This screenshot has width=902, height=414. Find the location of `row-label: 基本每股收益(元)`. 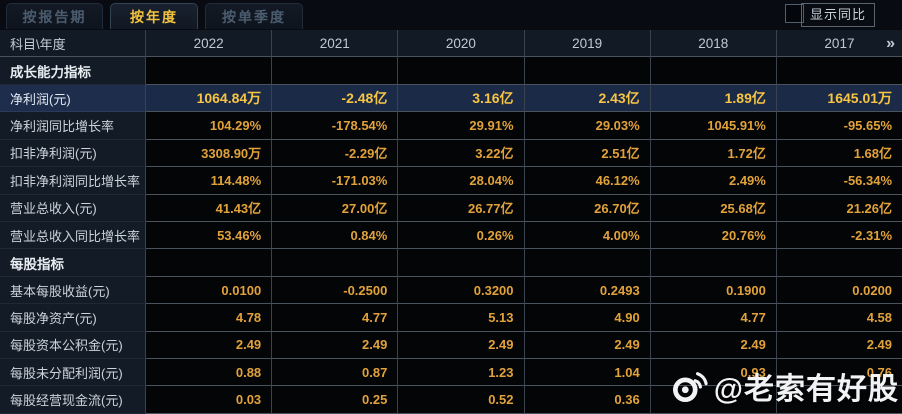

row-label: 基本每股收益(元) is located at coordinates (73, 290).